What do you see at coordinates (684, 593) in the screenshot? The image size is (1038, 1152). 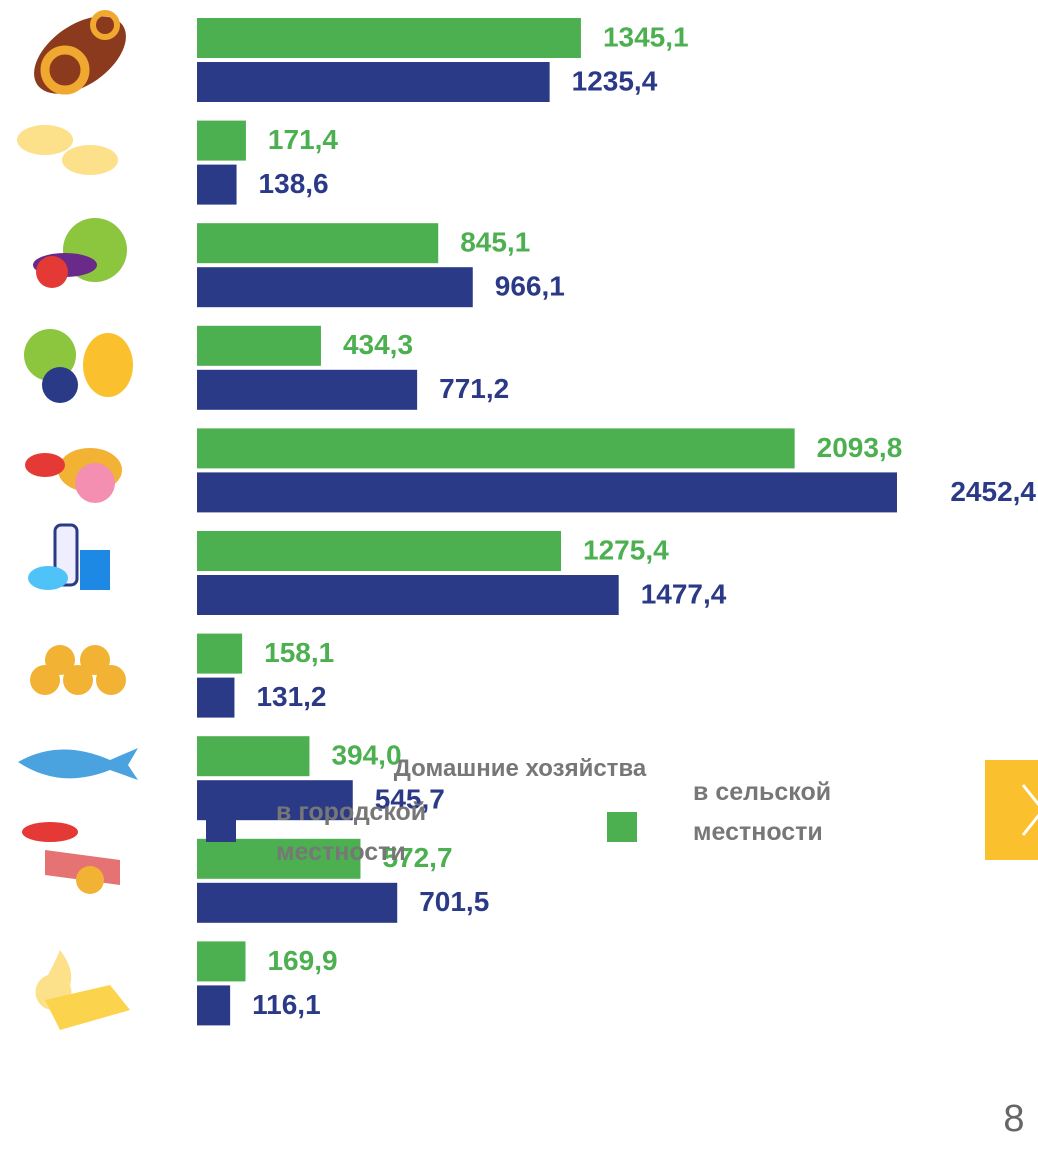 I see `value-label: 1477,4` at bounding box center [684, 593].